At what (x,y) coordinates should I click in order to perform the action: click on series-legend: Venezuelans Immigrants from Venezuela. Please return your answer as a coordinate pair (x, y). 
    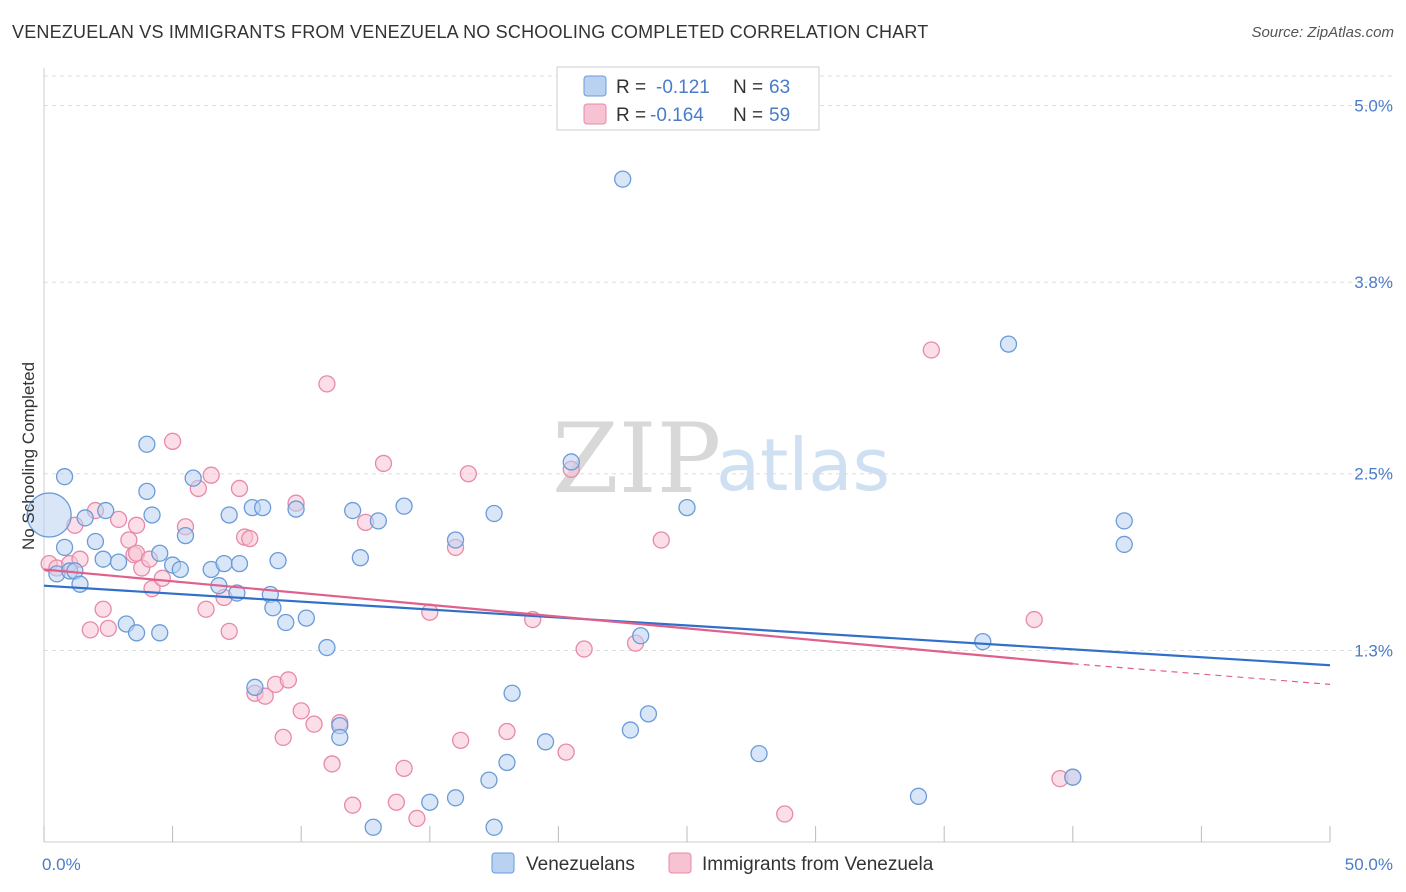
    Looking at the image, I should click on (712, 863).